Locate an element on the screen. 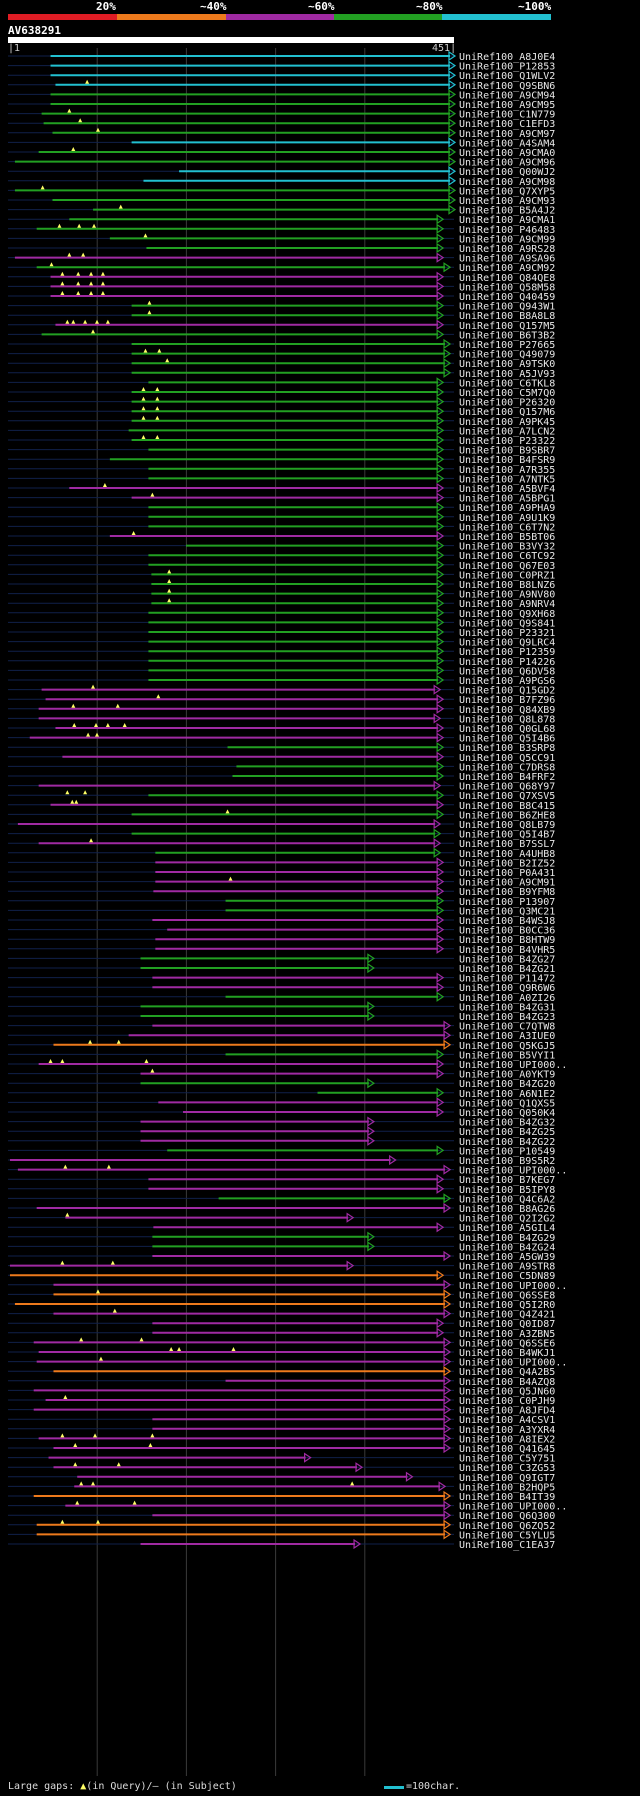 The image size is (640, 1796). hit-label: UniRef100_A9SA96 is located at coordinates (507, 259).